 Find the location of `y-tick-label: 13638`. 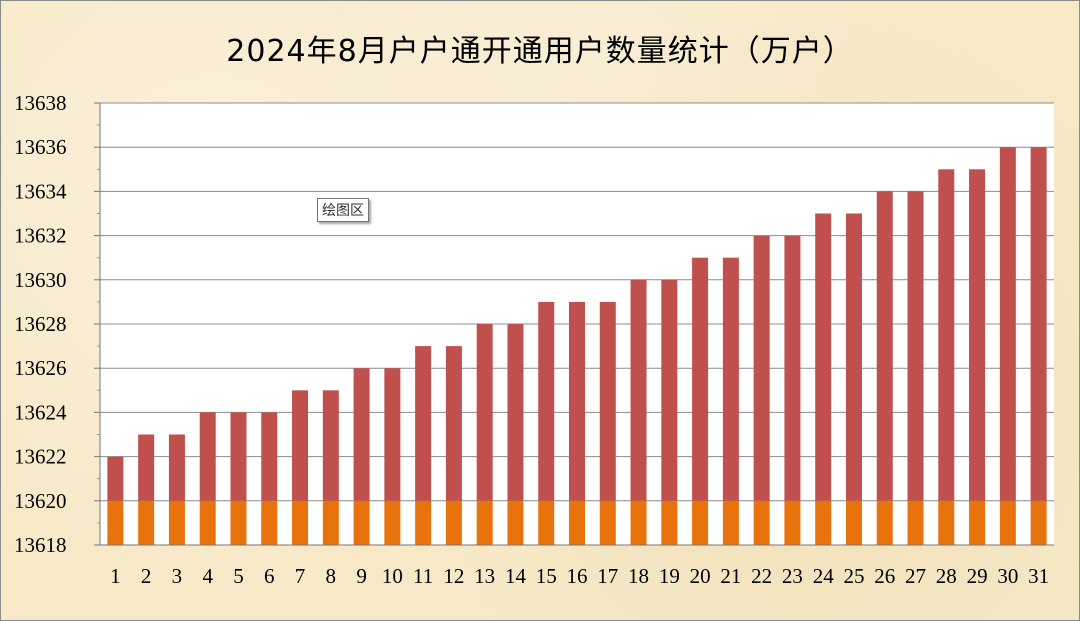

y-tick-label: 13638 is located at coordinates (40, 103).